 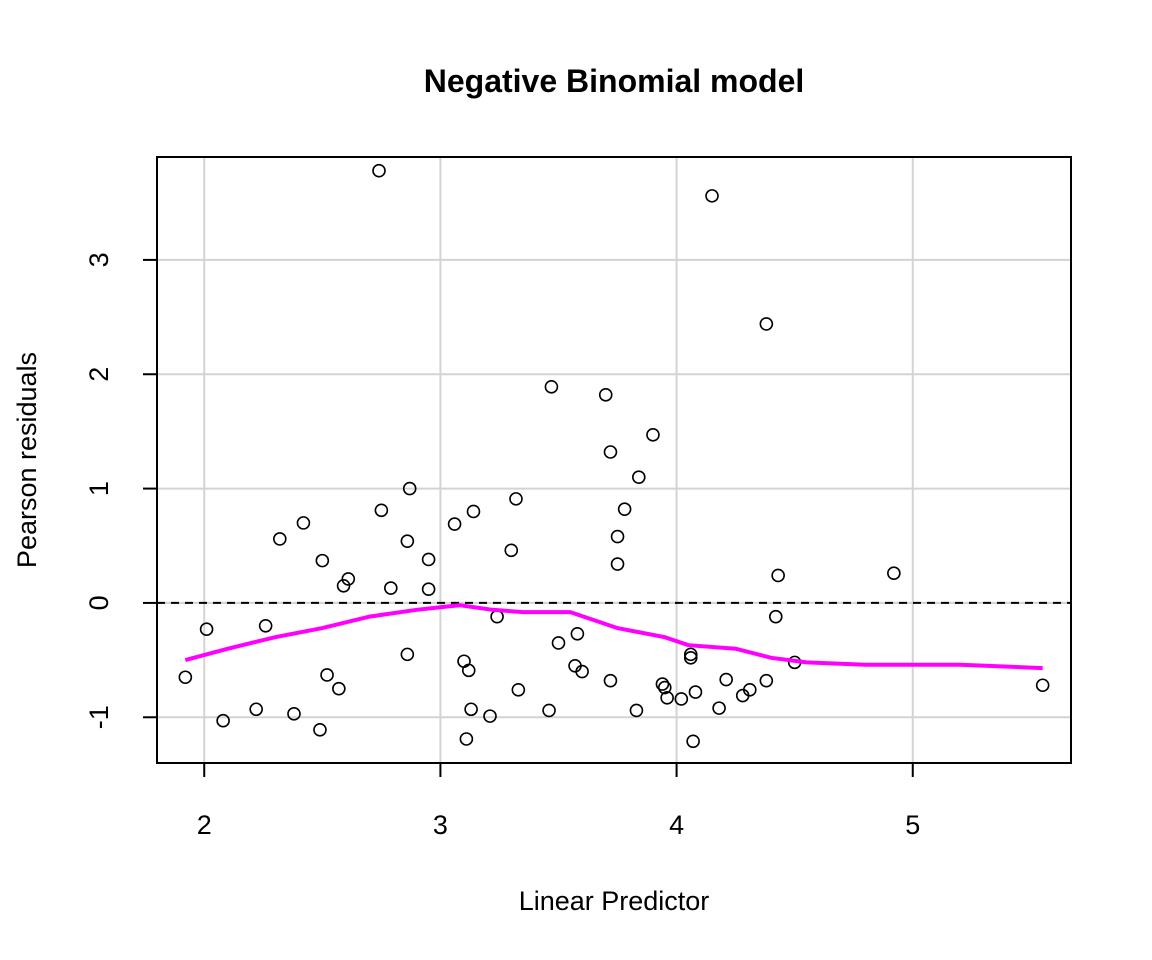 I want to click on smoothed-trend-line, so click(x=613, y=637).